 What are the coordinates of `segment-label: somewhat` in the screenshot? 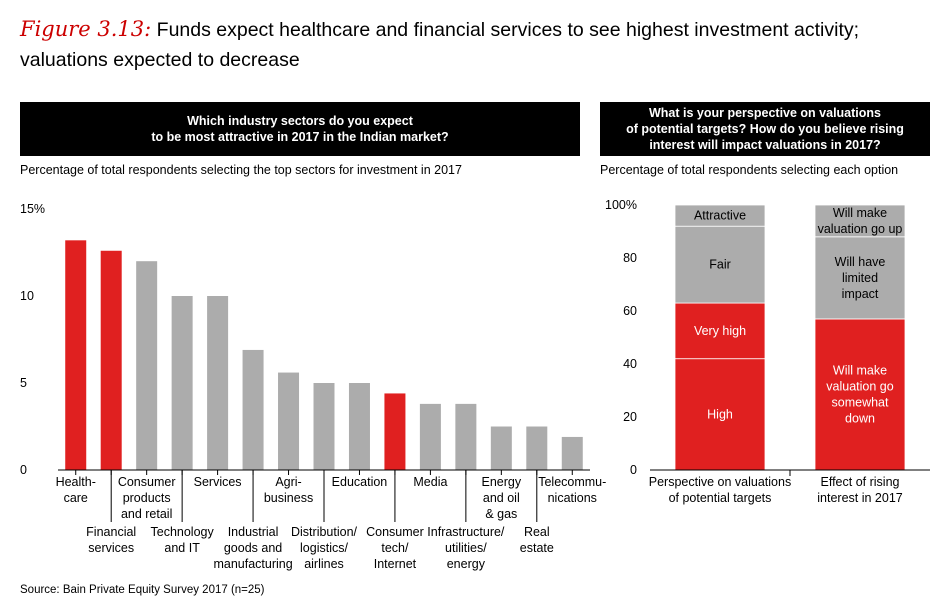 It's located at (860, 402).